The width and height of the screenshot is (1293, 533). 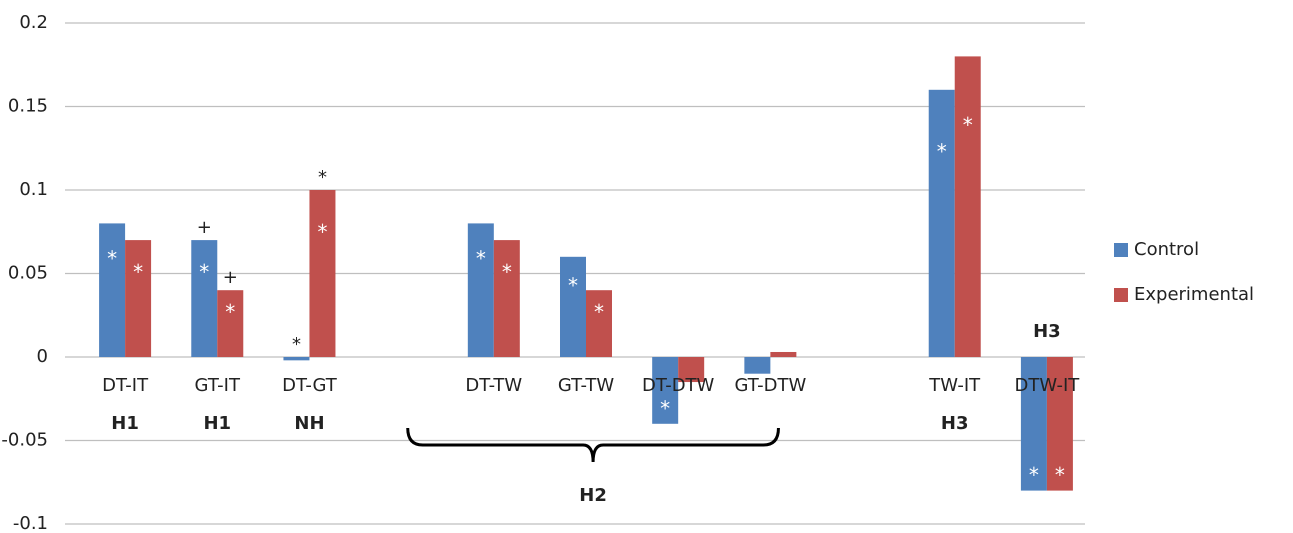 What do you see at coordinates (42, 356) in the screenshot?
I see `y-tick-label: 0` at bounding box center [42, 356].